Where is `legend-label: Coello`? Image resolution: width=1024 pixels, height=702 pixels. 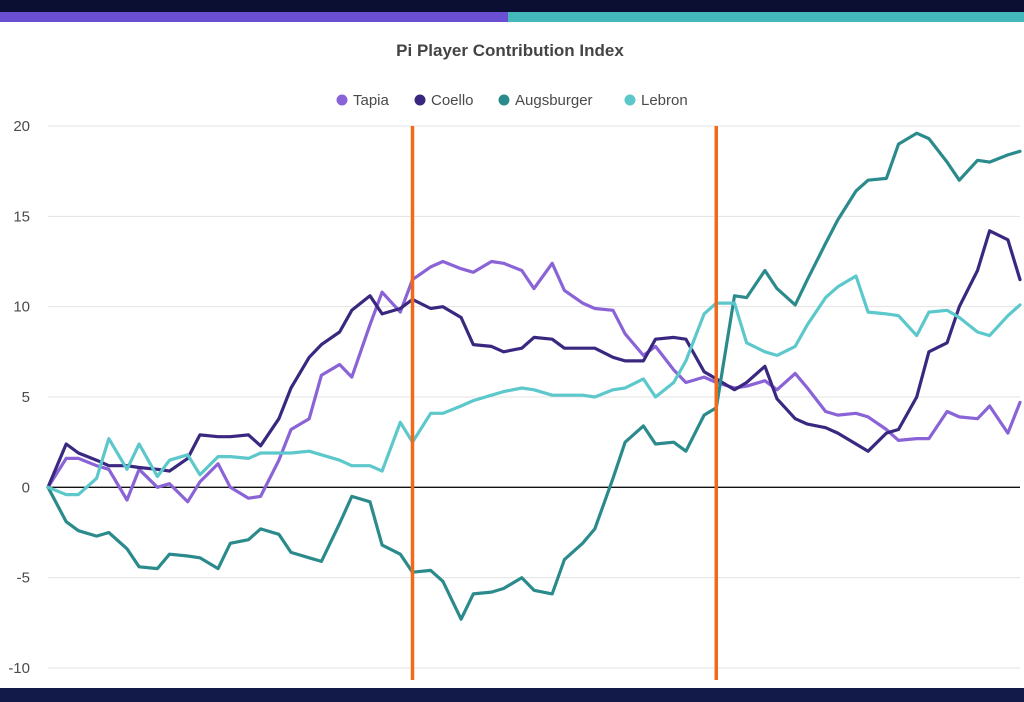 legend-label: Coello is located at coordinates (452, 100).